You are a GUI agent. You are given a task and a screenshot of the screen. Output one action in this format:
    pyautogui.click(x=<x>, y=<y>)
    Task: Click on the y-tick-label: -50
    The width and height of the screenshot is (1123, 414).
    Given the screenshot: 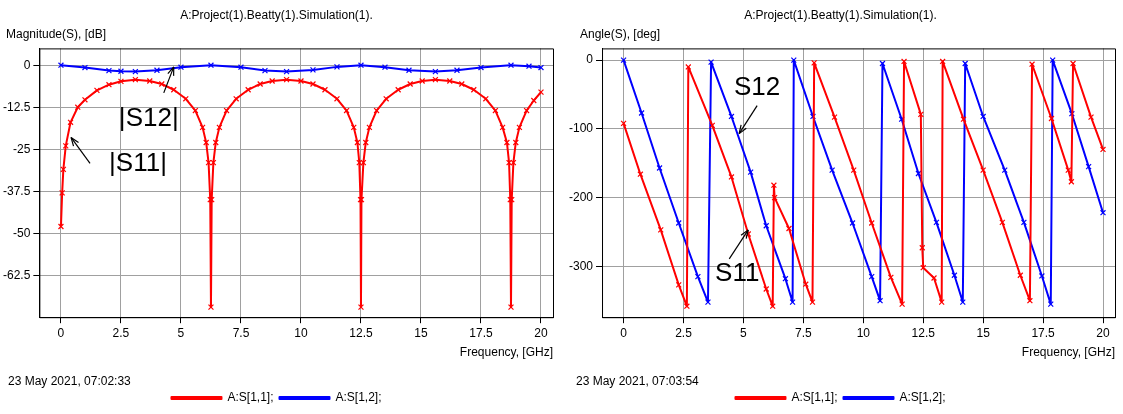 What is the action you would take?
    pyautogui.click(x=22, y=232)
    